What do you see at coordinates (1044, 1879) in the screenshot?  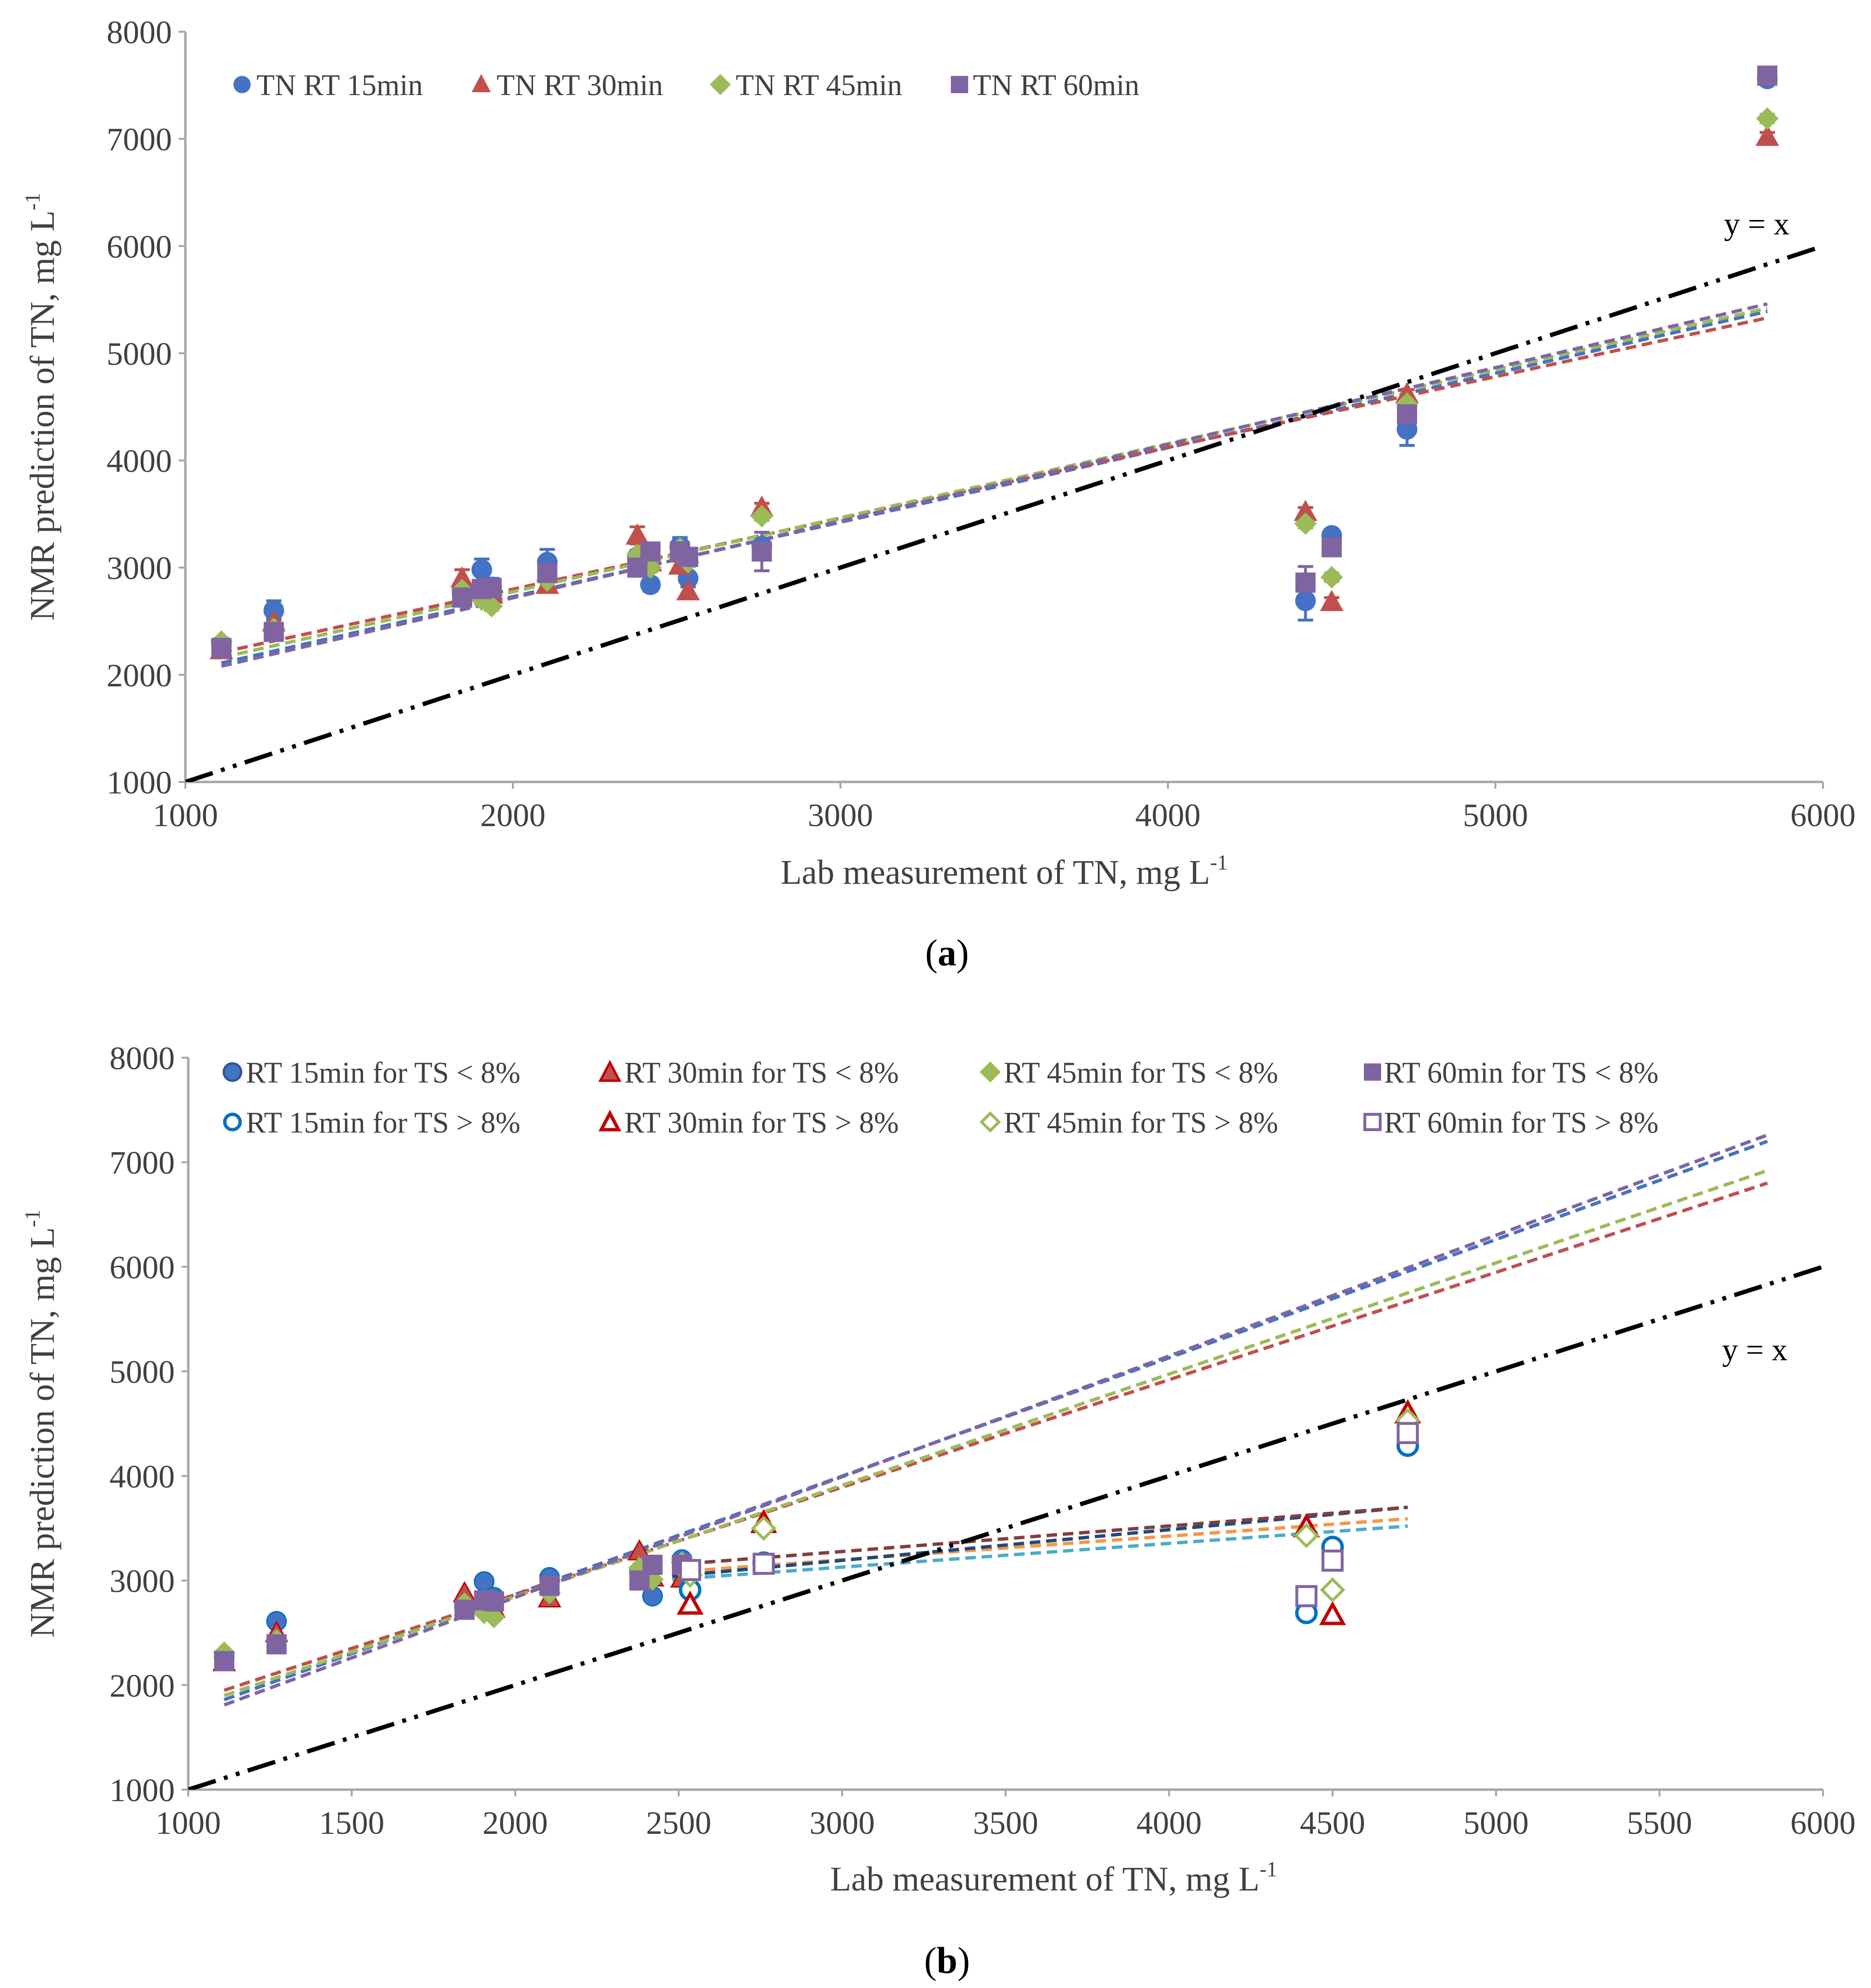 I see `panel-b-x-axis-title-text: Lab measurement of TN, mg L` at bounding box center [1044, 1879].